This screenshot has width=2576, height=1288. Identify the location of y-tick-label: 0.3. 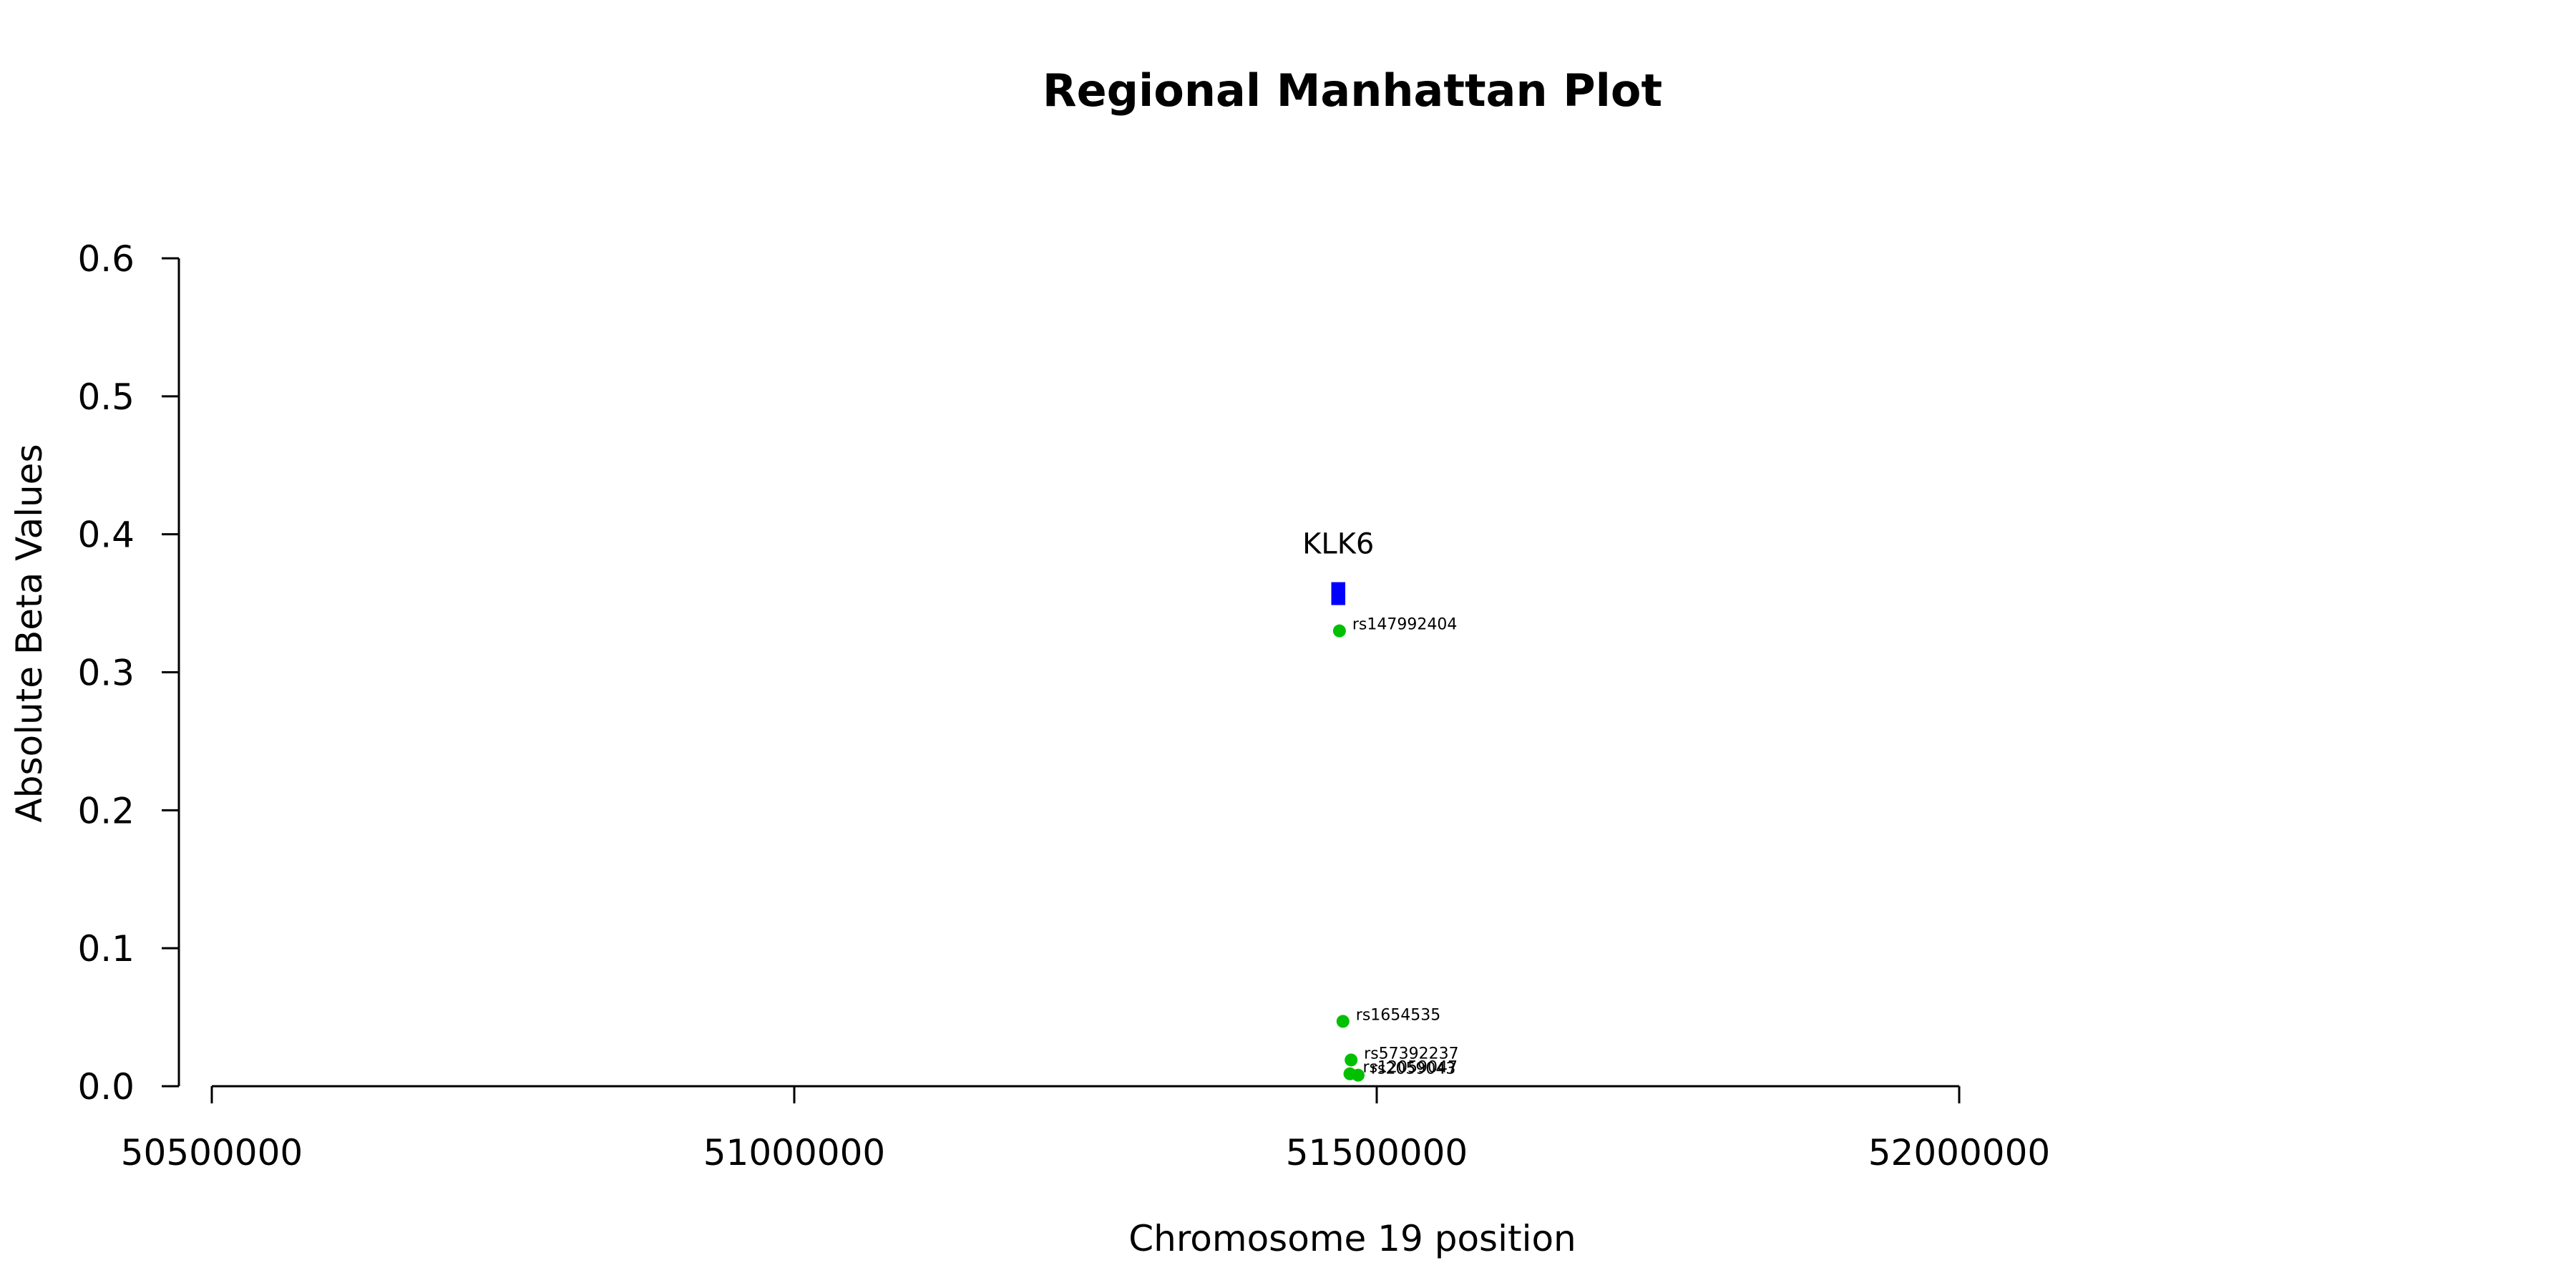
(106, 673).